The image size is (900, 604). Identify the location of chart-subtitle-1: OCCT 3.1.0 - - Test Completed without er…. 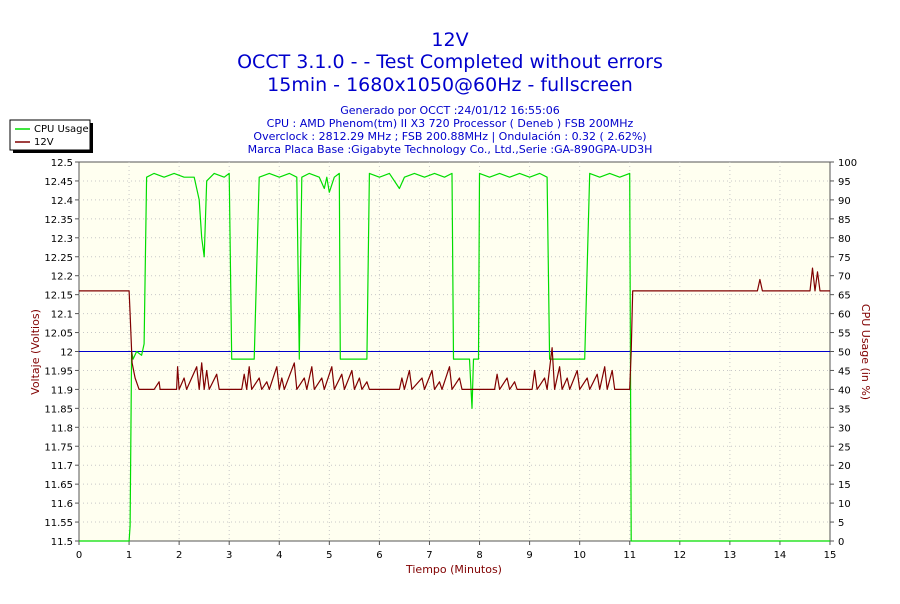
(450, 62).